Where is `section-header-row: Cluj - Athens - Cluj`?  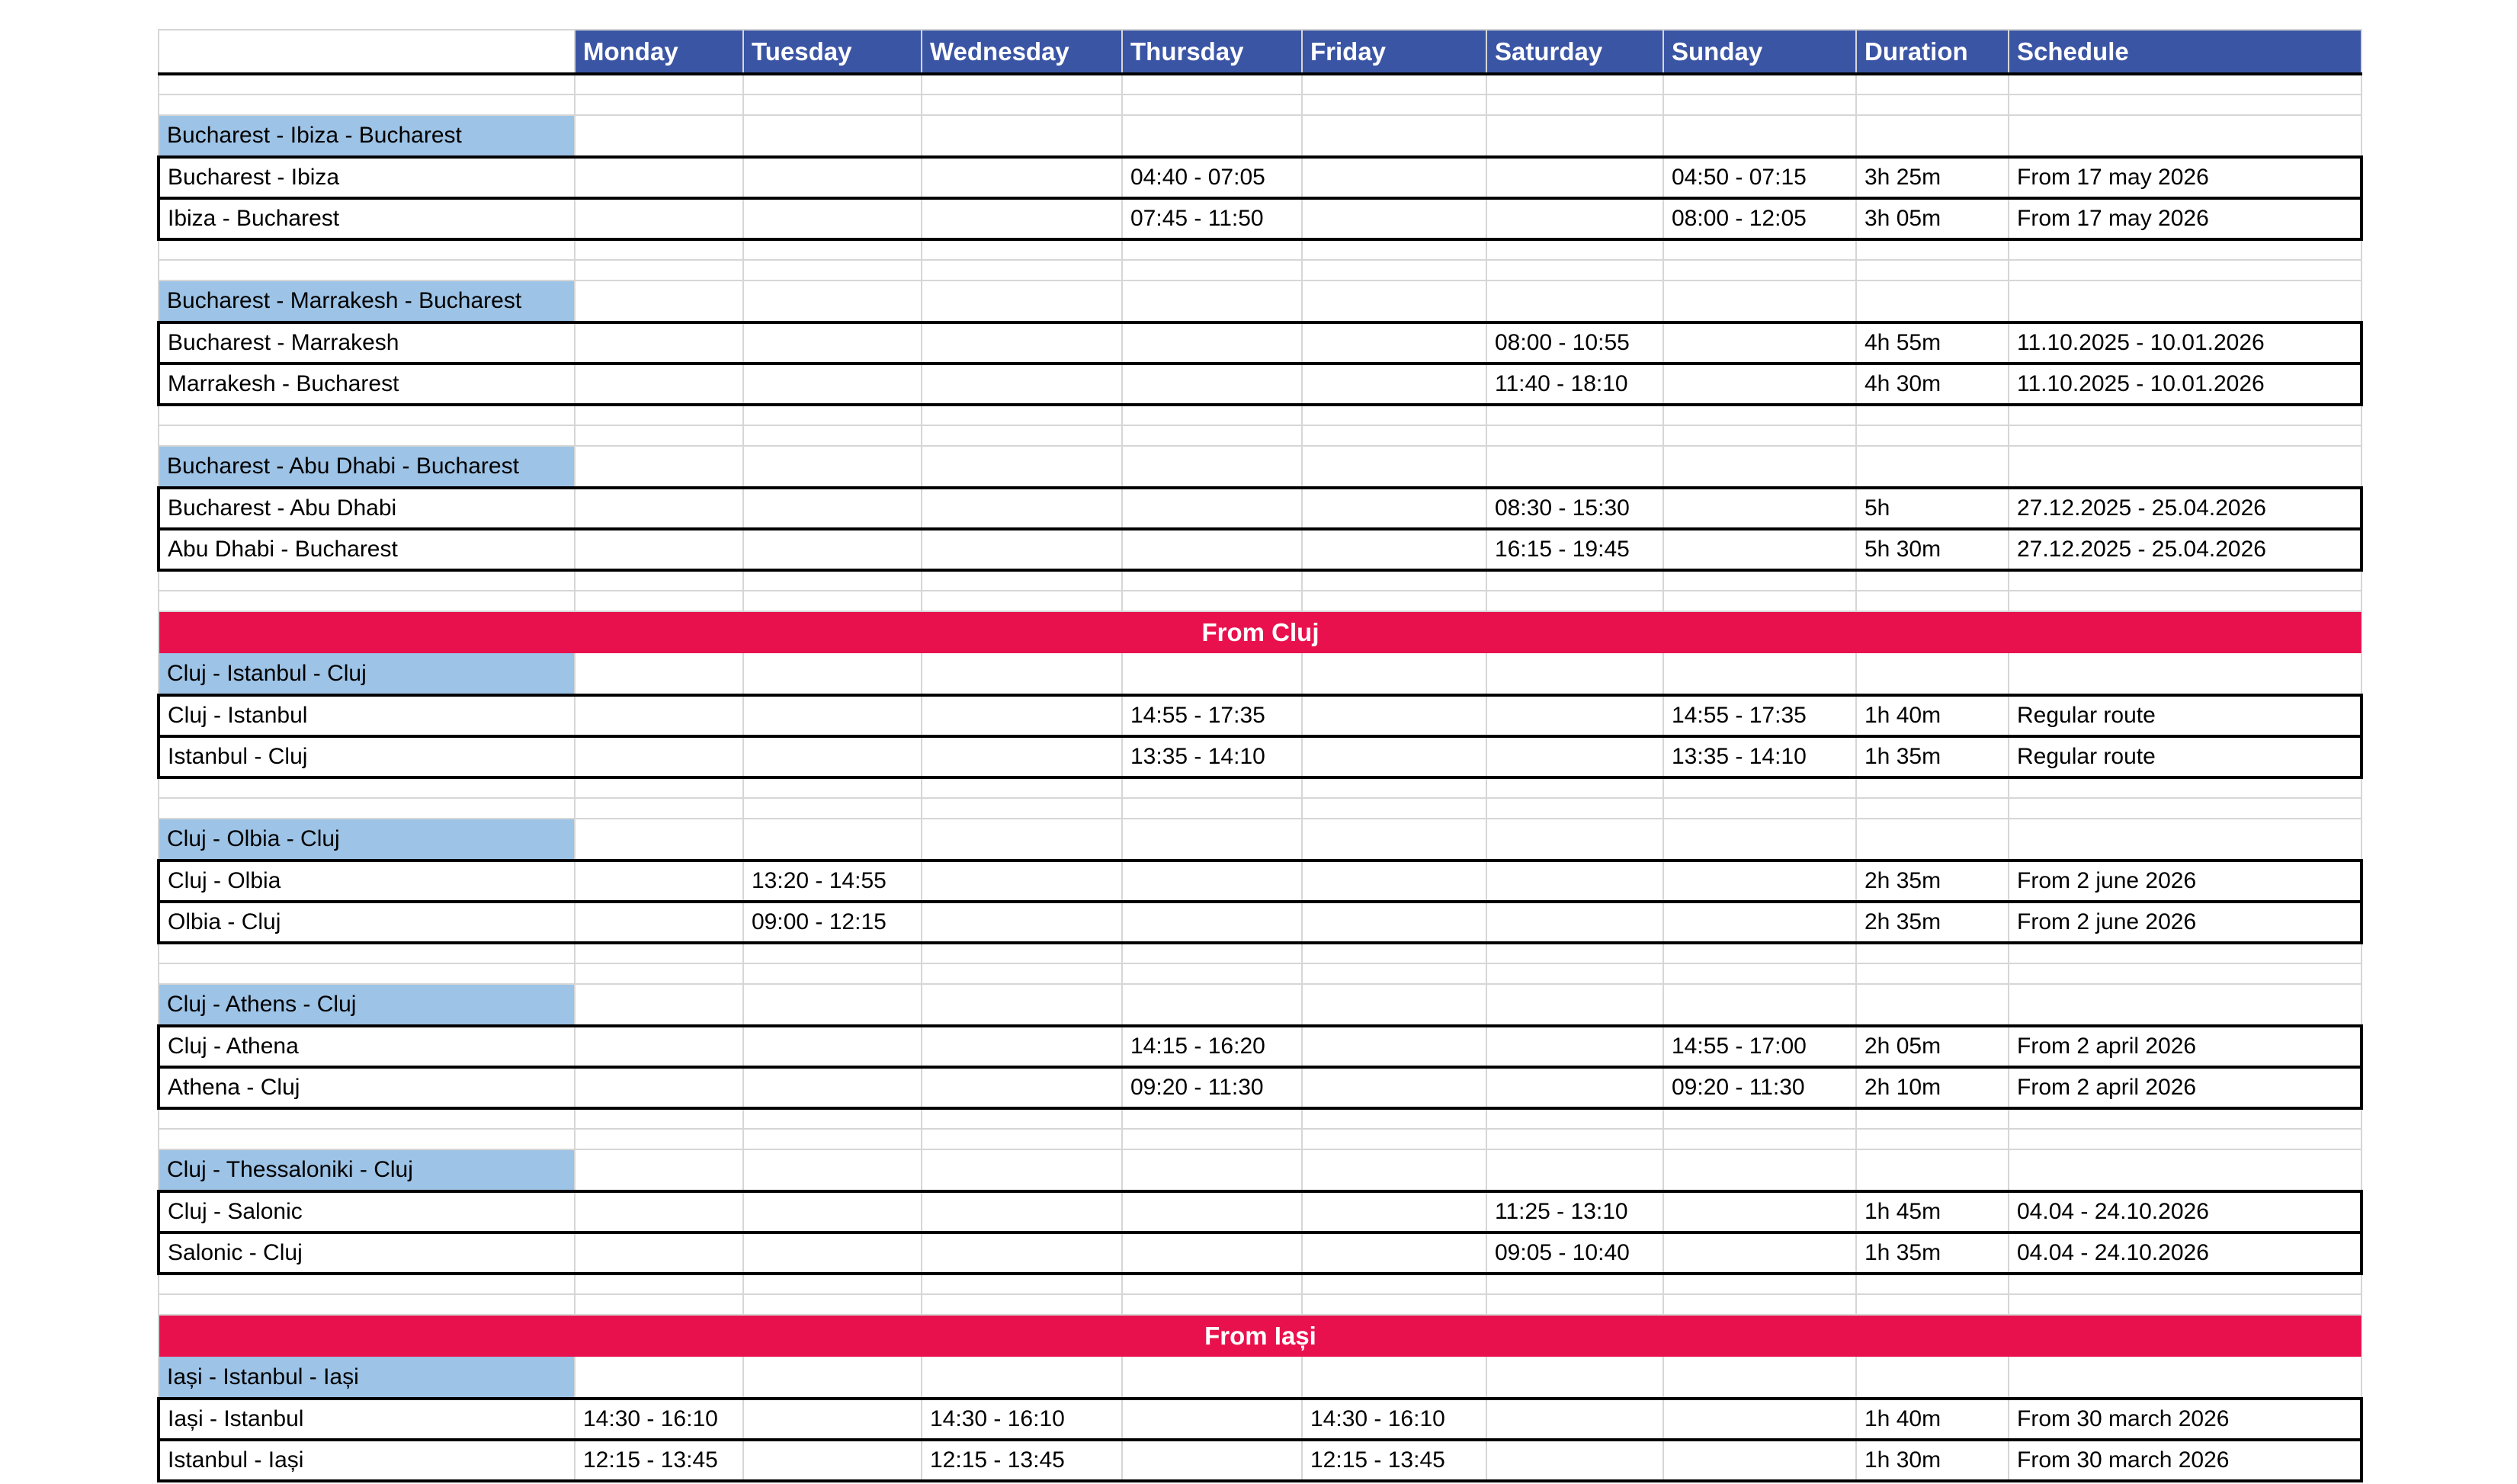
section-header-row: Cluj - Athens - Cluj is located at coordinates (1260, 1006).